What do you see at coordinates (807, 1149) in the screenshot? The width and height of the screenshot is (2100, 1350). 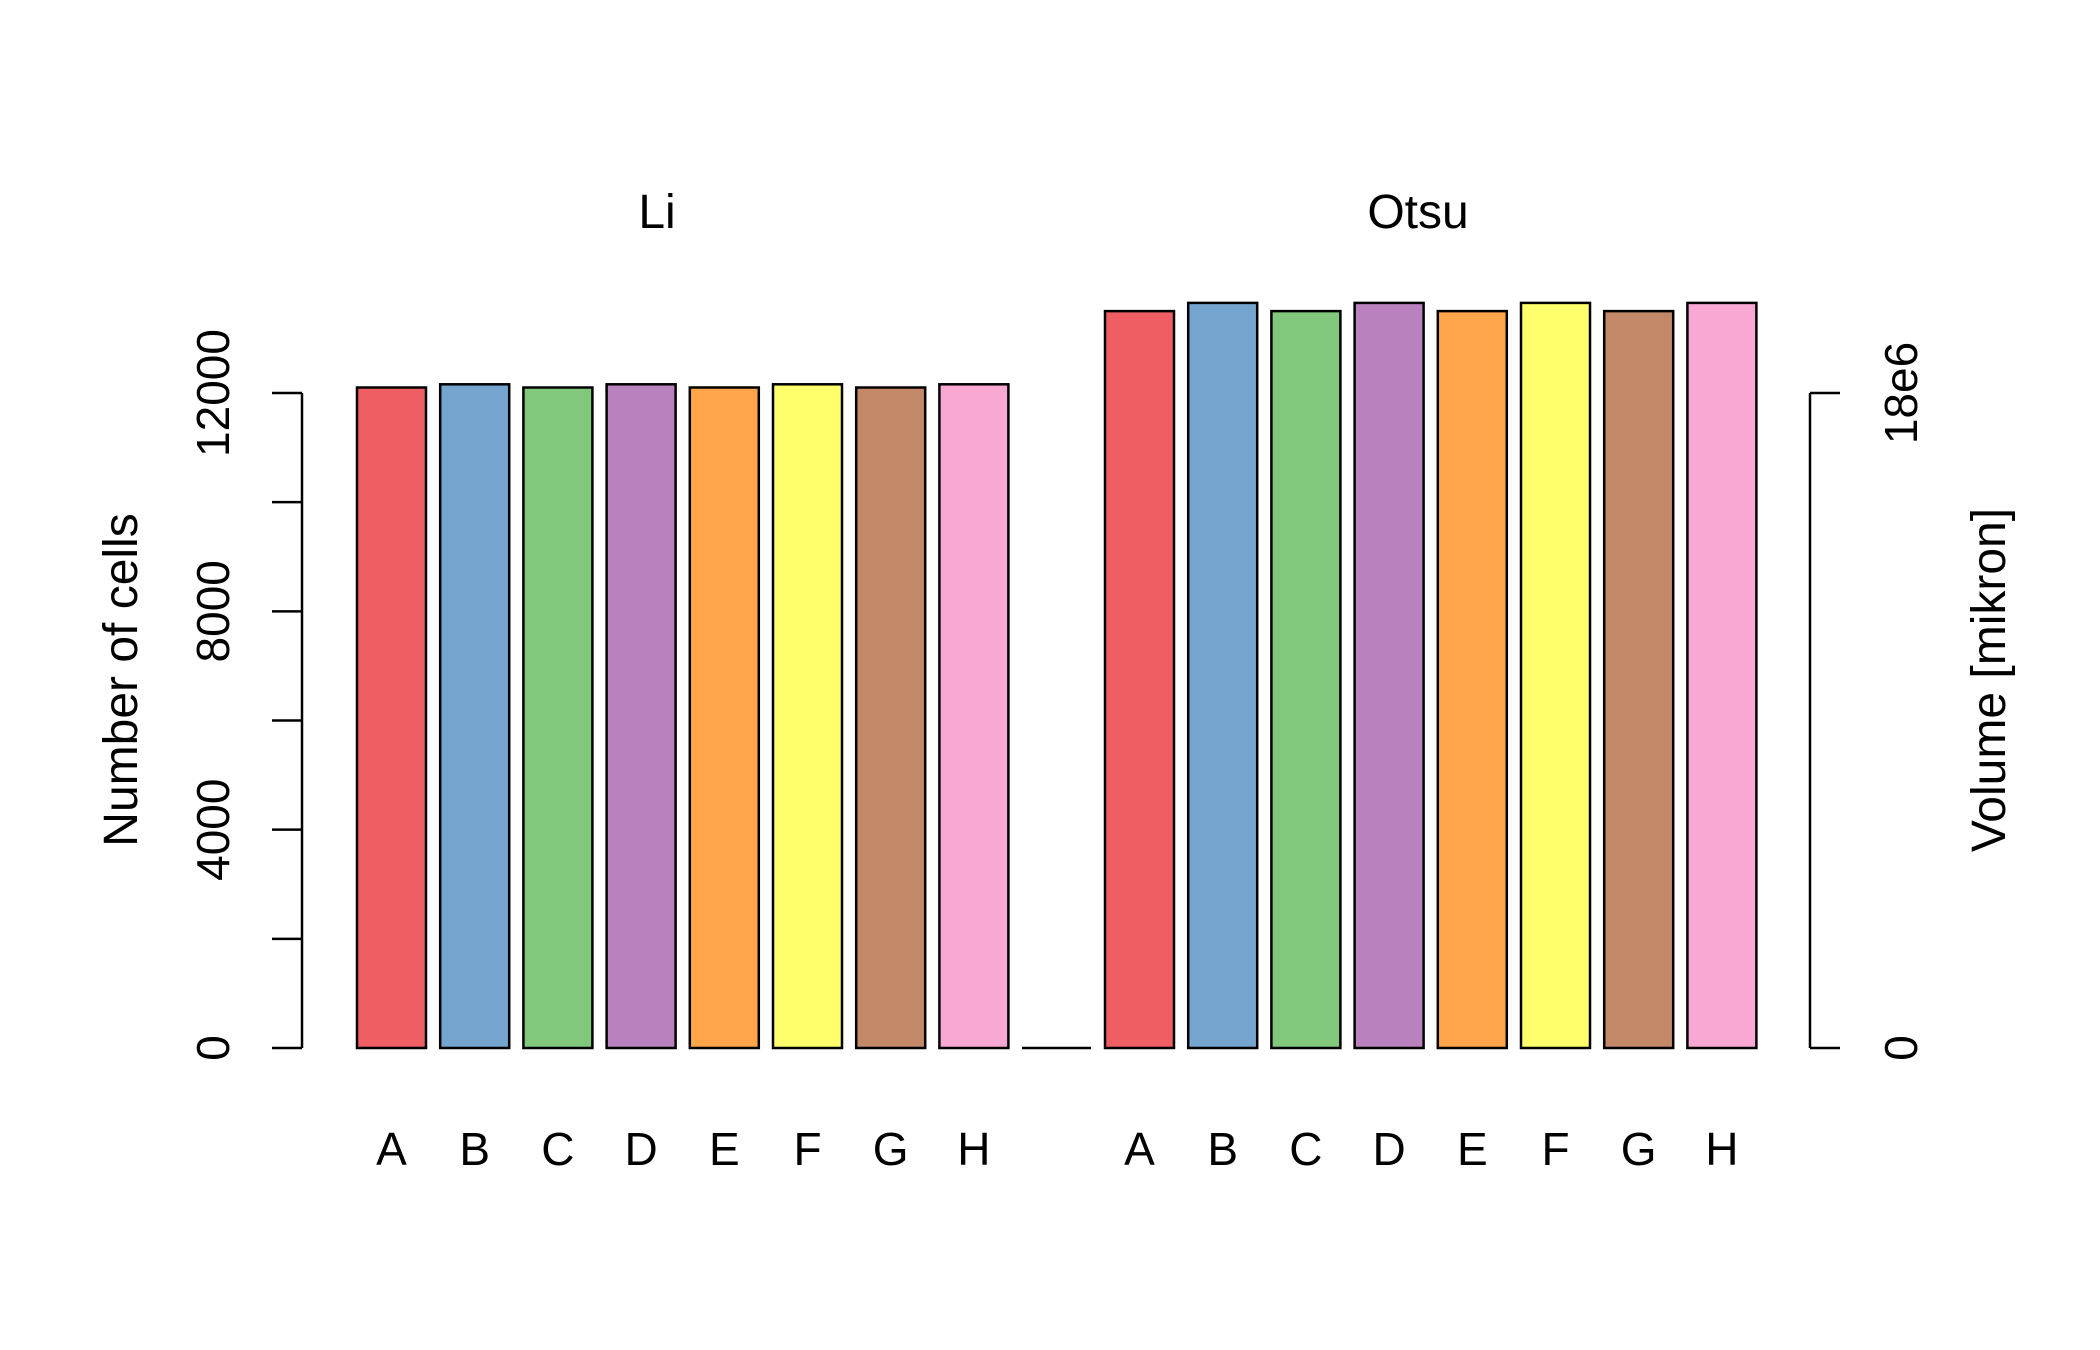 I see `category-label-li-f: F` at bounding box center [807, 1149].